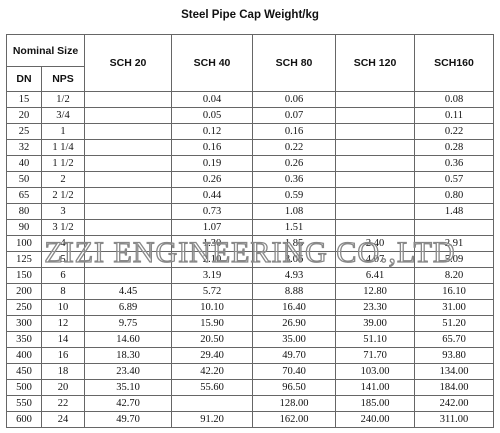  I want to click on nps-cell: 3 1/2, so click(63, 227).